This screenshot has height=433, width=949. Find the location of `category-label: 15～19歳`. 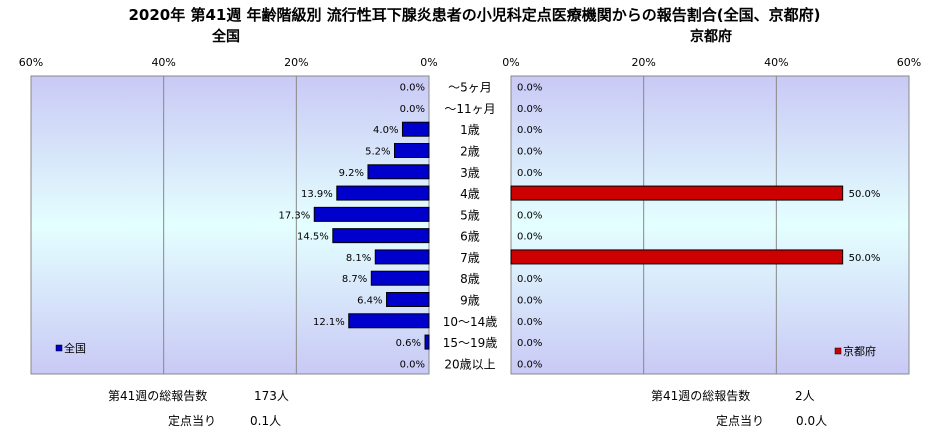

category-label: 15～19歳 is located at coordinates (470, 343).